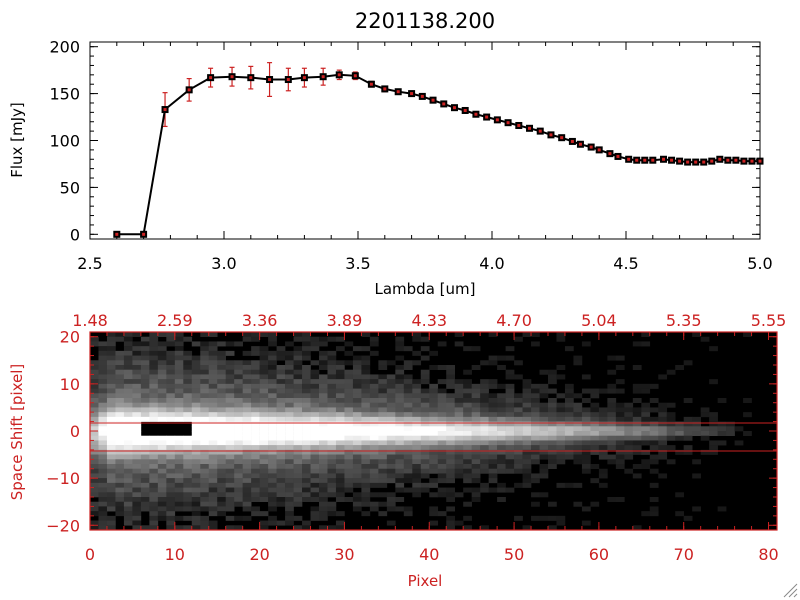  I want to click on image-x-tick-label: 40, so click(429, 554).